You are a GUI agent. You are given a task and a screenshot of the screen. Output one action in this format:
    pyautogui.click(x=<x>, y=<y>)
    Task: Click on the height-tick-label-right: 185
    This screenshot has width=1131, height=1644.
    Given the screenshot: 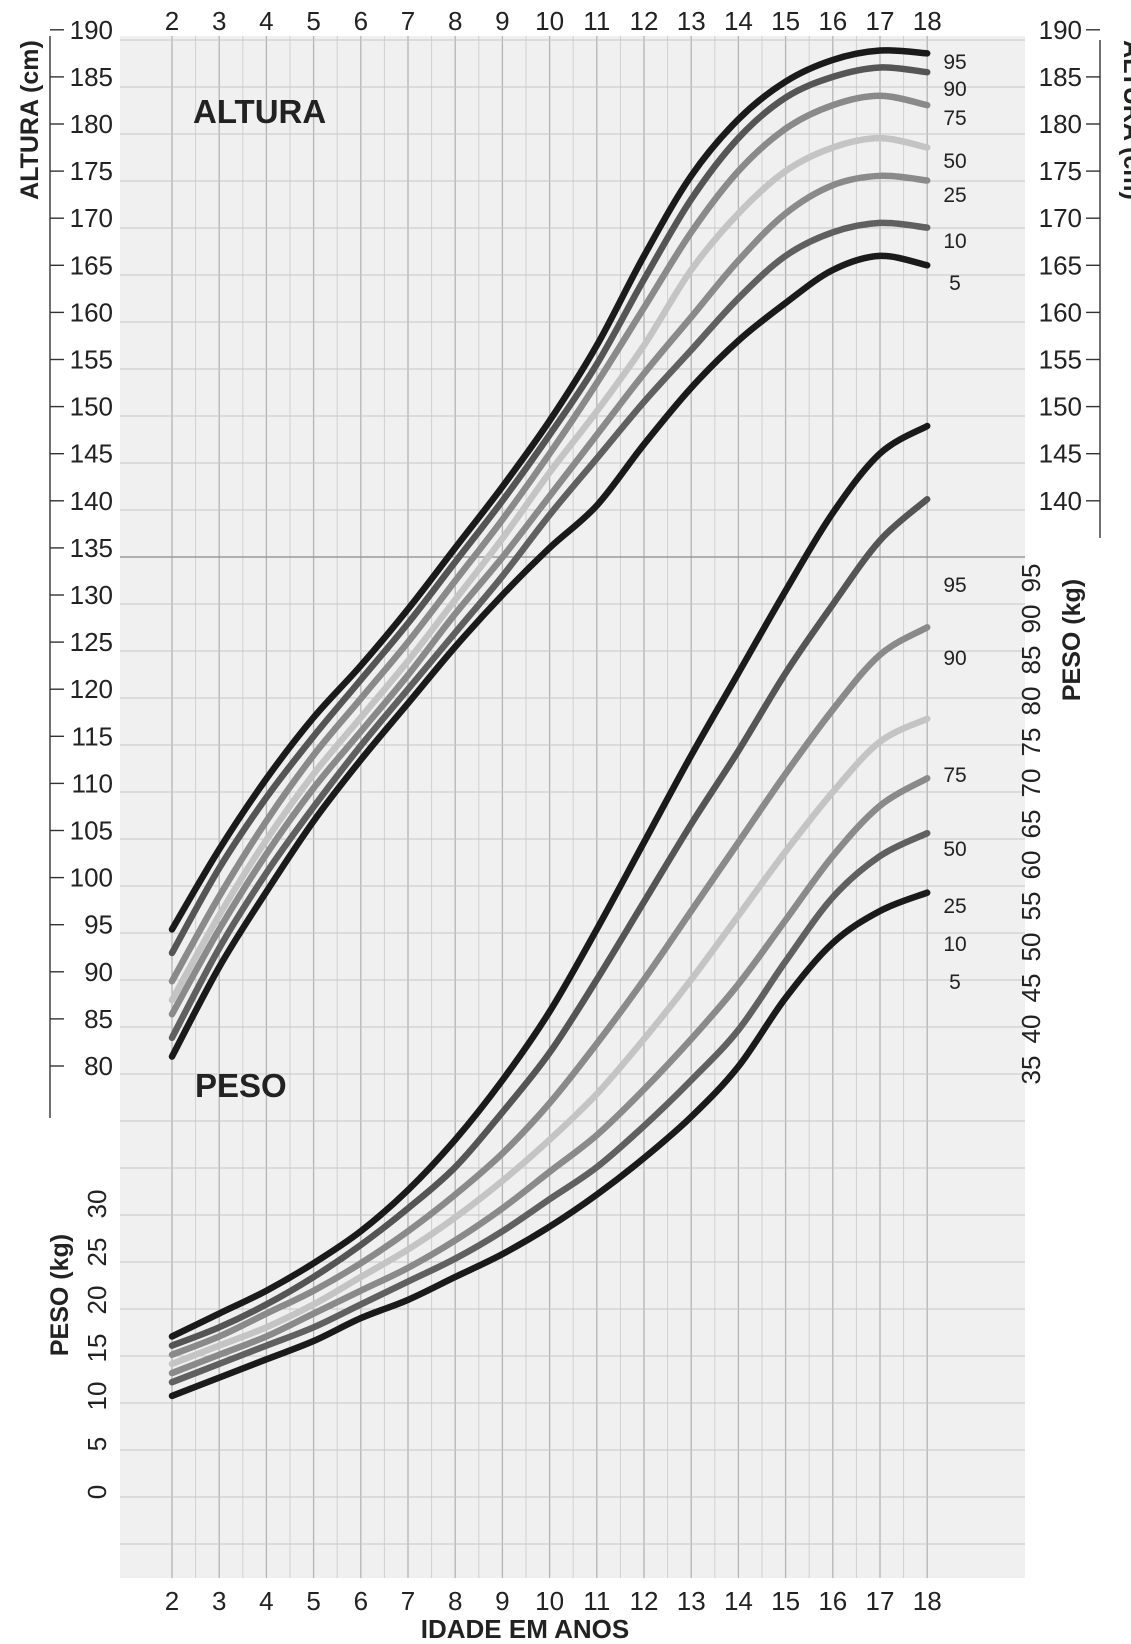 What is the action you would take?
    pyautogui.click(x=1060, y=77)
    